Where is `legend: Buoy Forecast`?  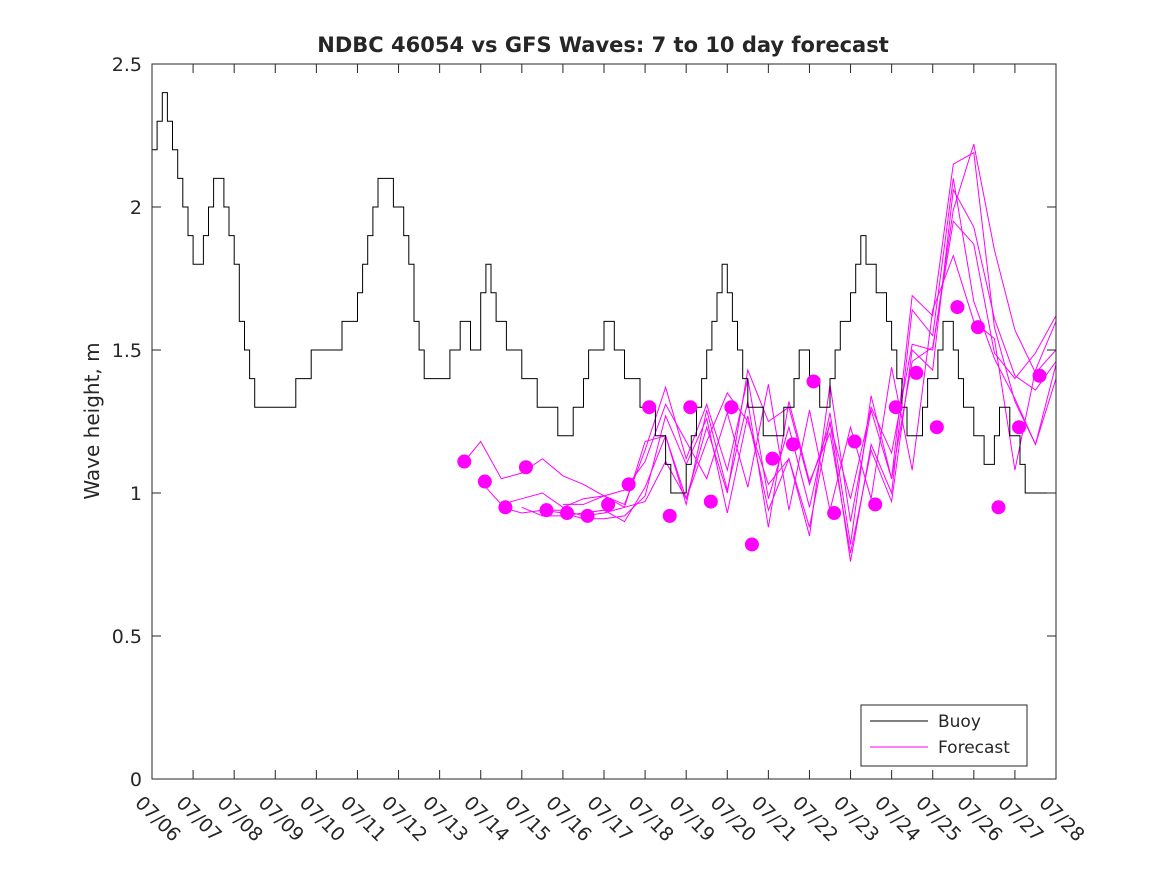
legend: Buoy Forecast is located at coordinates (944, 735).